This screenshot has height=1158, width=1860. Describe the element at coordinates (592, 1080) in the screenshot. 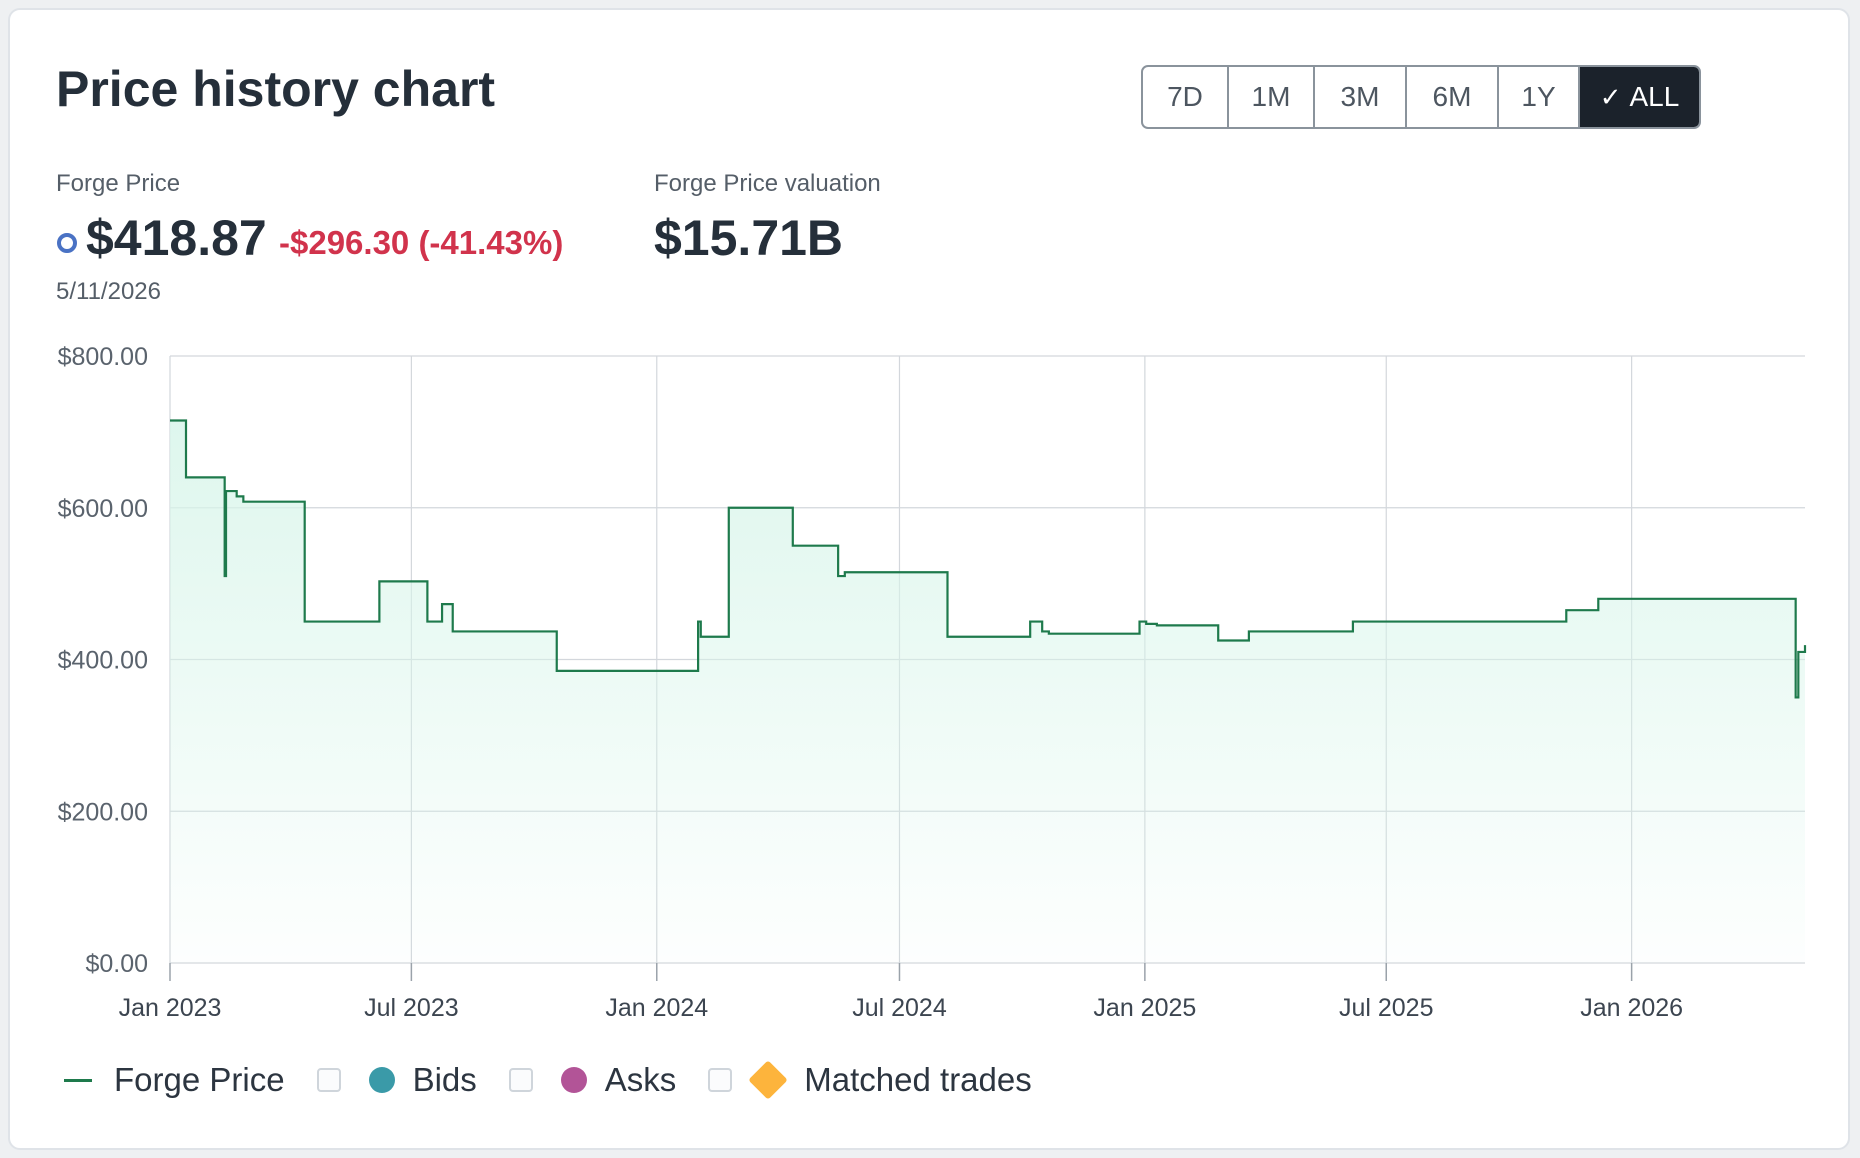

I see `legend-asks: Asks` at that location.